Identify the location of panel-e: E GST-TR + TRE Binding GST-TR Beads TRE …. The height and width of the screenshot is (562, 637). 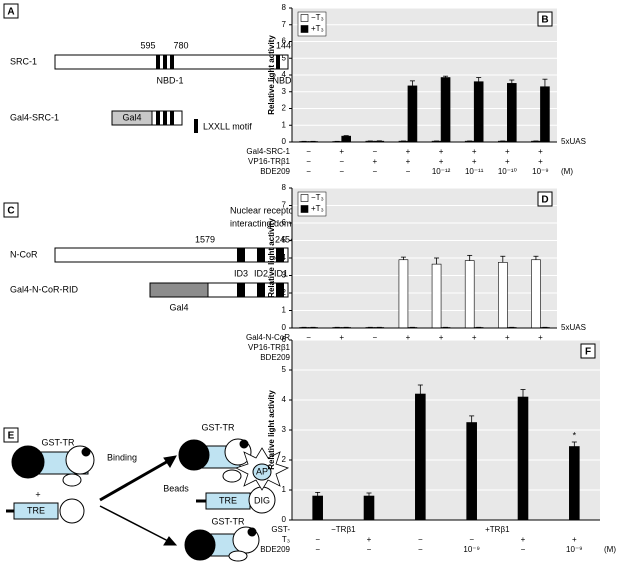
(146, 492).